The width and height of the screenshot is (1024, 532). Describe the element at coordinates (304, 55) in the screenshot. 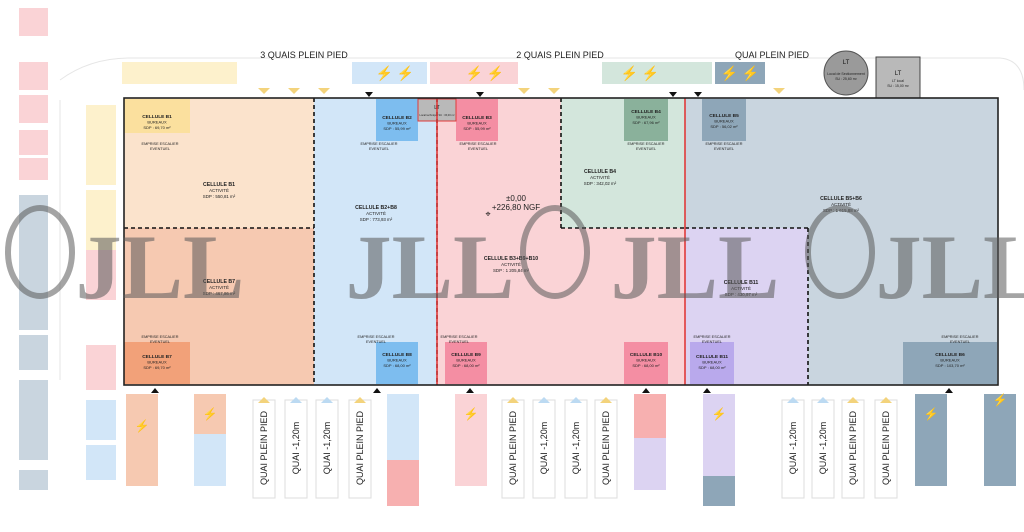

I see `label-3-quais: 3 QUAIS PLEIN PIED` at that location.